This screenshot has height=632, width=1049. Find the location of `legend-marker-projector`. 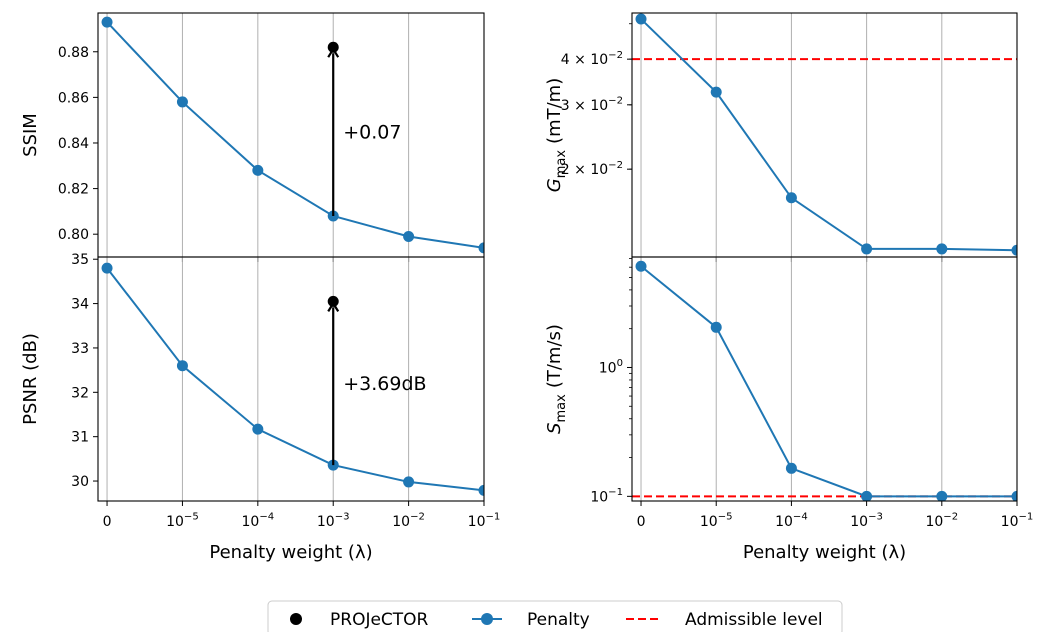

legend-marker-projector is located at coordinates (296, 619).